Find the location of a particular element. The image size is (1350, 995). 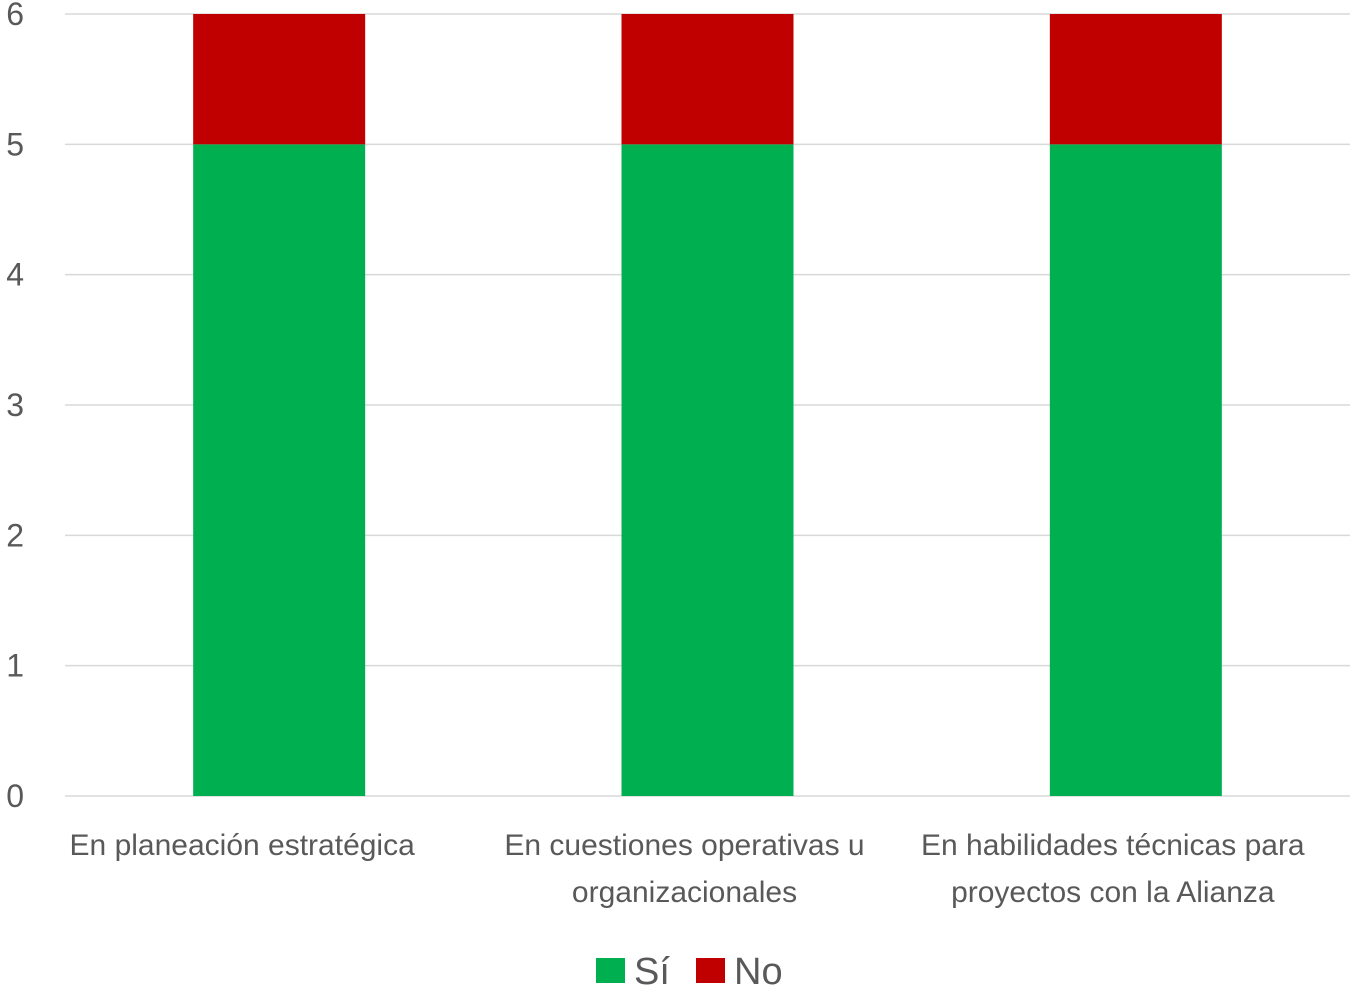

y-axis: 0 1 2 3 4 5 6 is located at coordinates (15, 407).